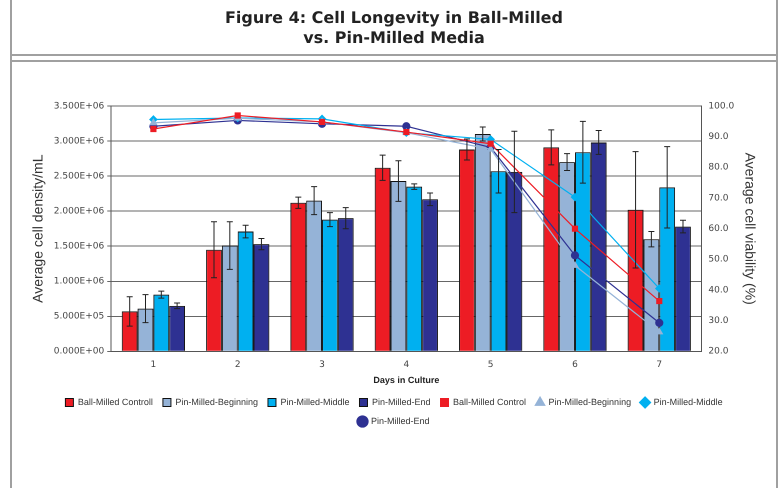  What do you see at coordinates (718, 229) in the screenshot?
I see `y2-tick-label: 60.0` at bounding box center [718, 229].